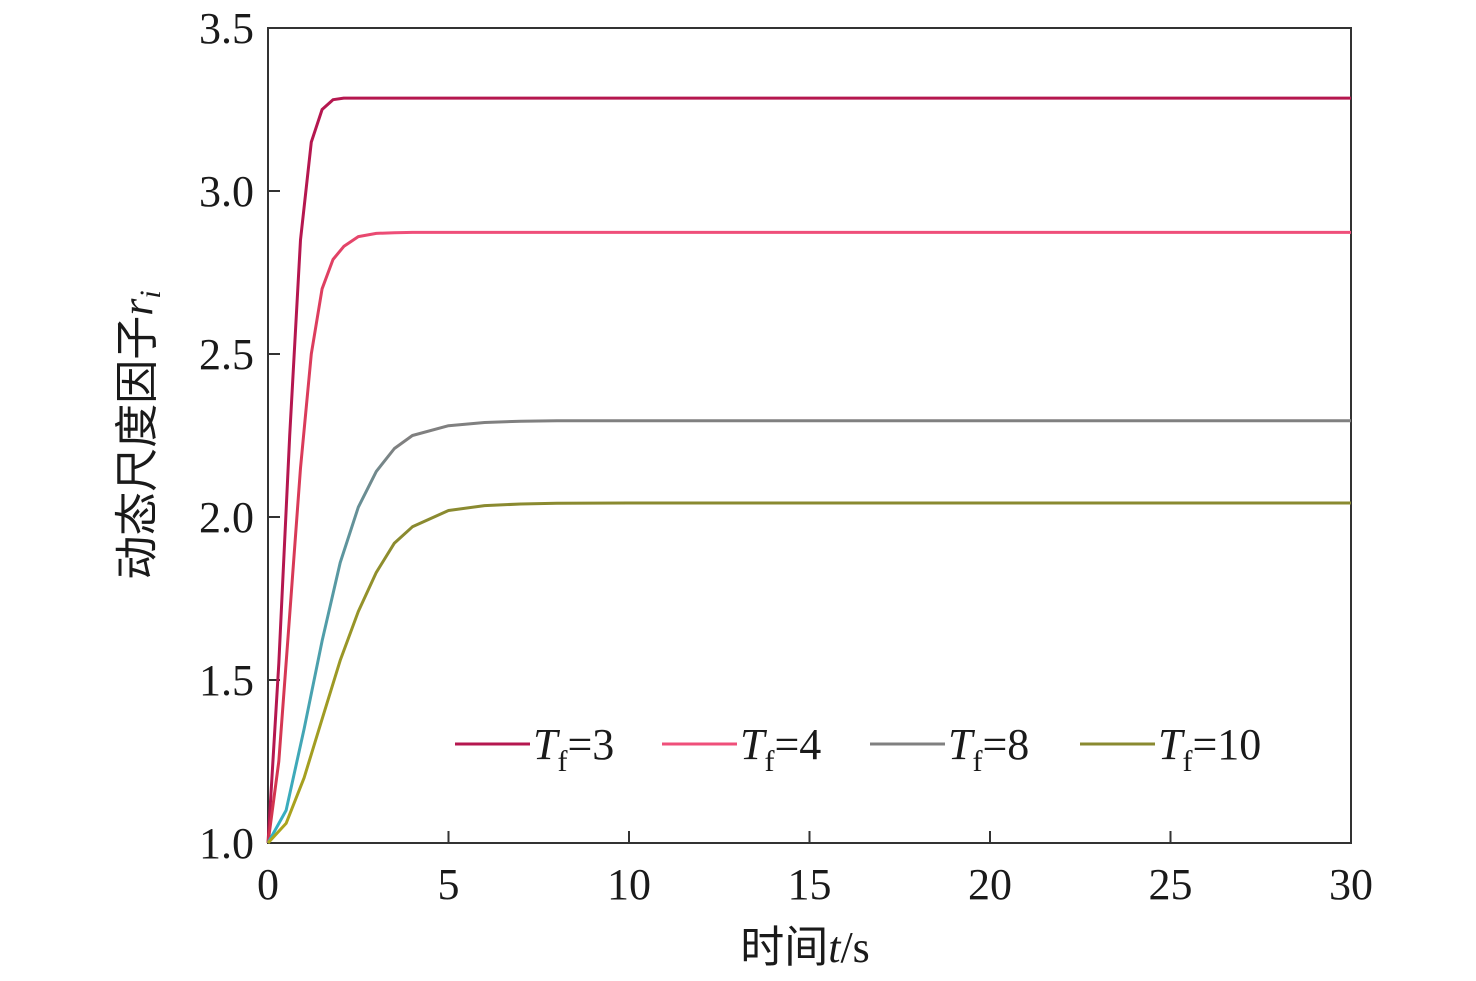 This screenshot has height=981, width=1476. What do you see at coordinates (810, 884) in the screenshot?
I see `x-tick-label: 15` at bounding box center [810, 884].